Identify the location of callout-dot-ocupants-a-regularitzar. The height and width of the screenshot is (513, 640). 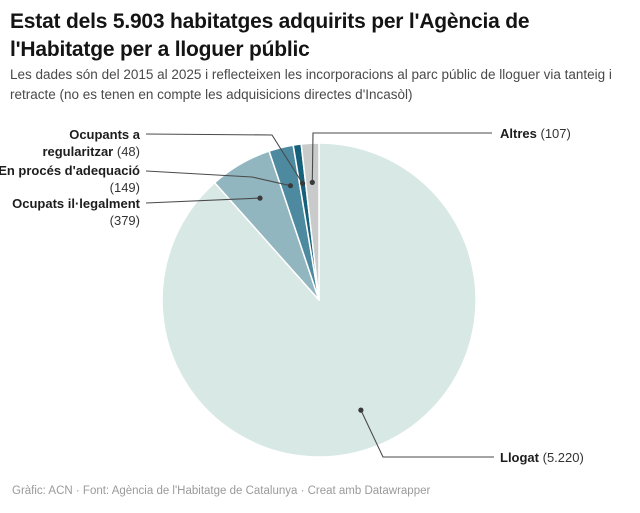
(303, 183).